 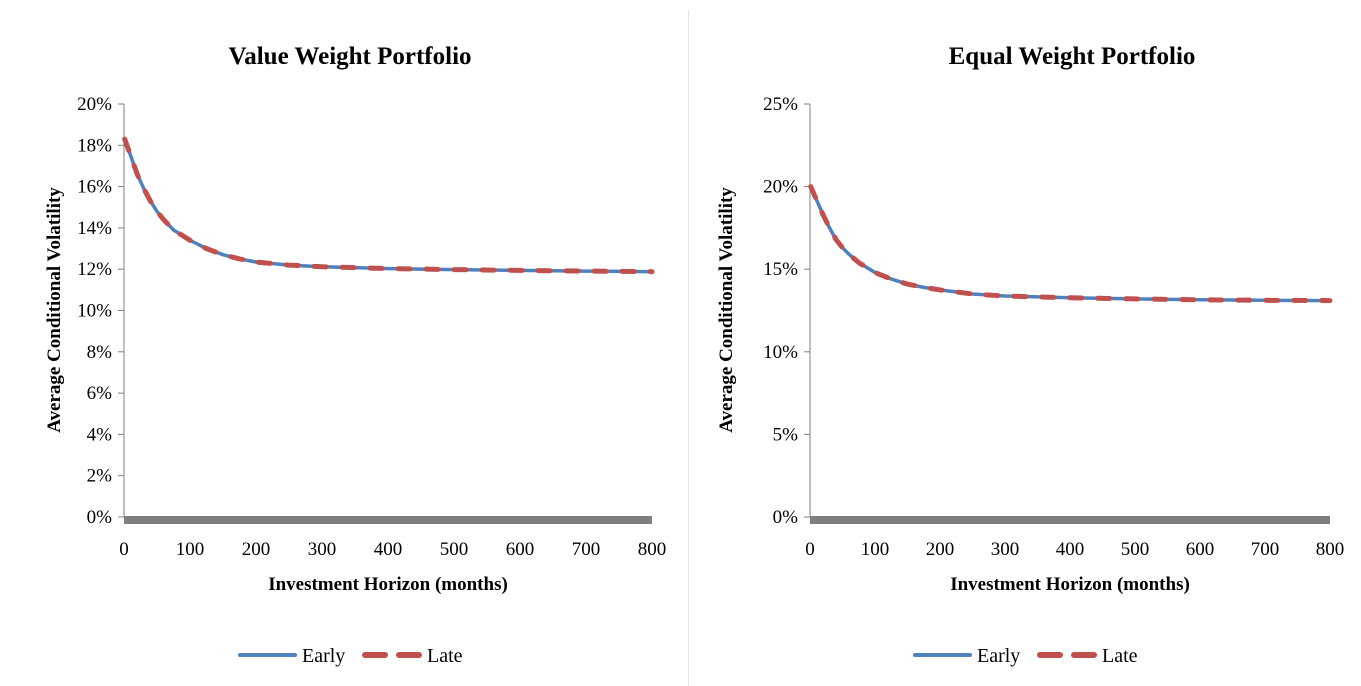 What do you see at coordinates (100, 434) in the screenshot?
I see `y-tick-label: 4%` at bounding box center [100, 434].